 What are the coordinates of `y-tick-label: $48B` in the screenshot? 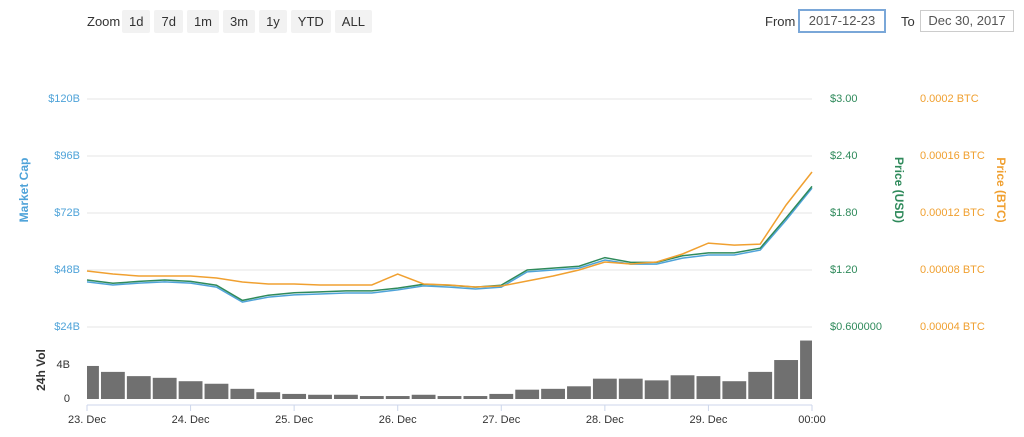 It's located at (67, 270).